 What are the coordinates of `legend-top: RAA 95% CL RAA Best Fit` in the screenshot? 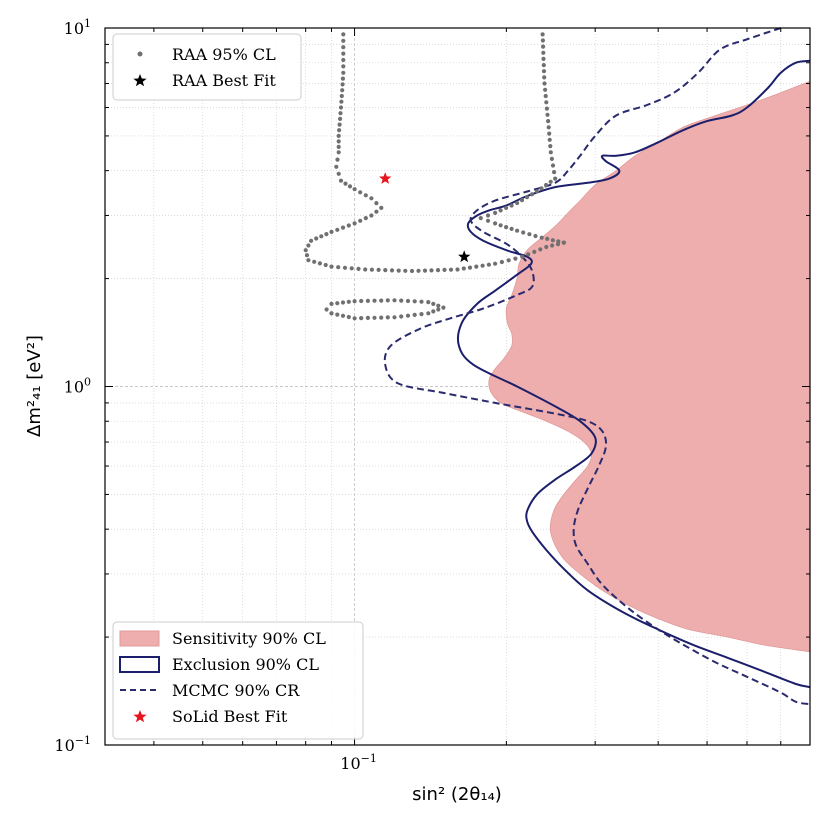 It's located at (207, 67).